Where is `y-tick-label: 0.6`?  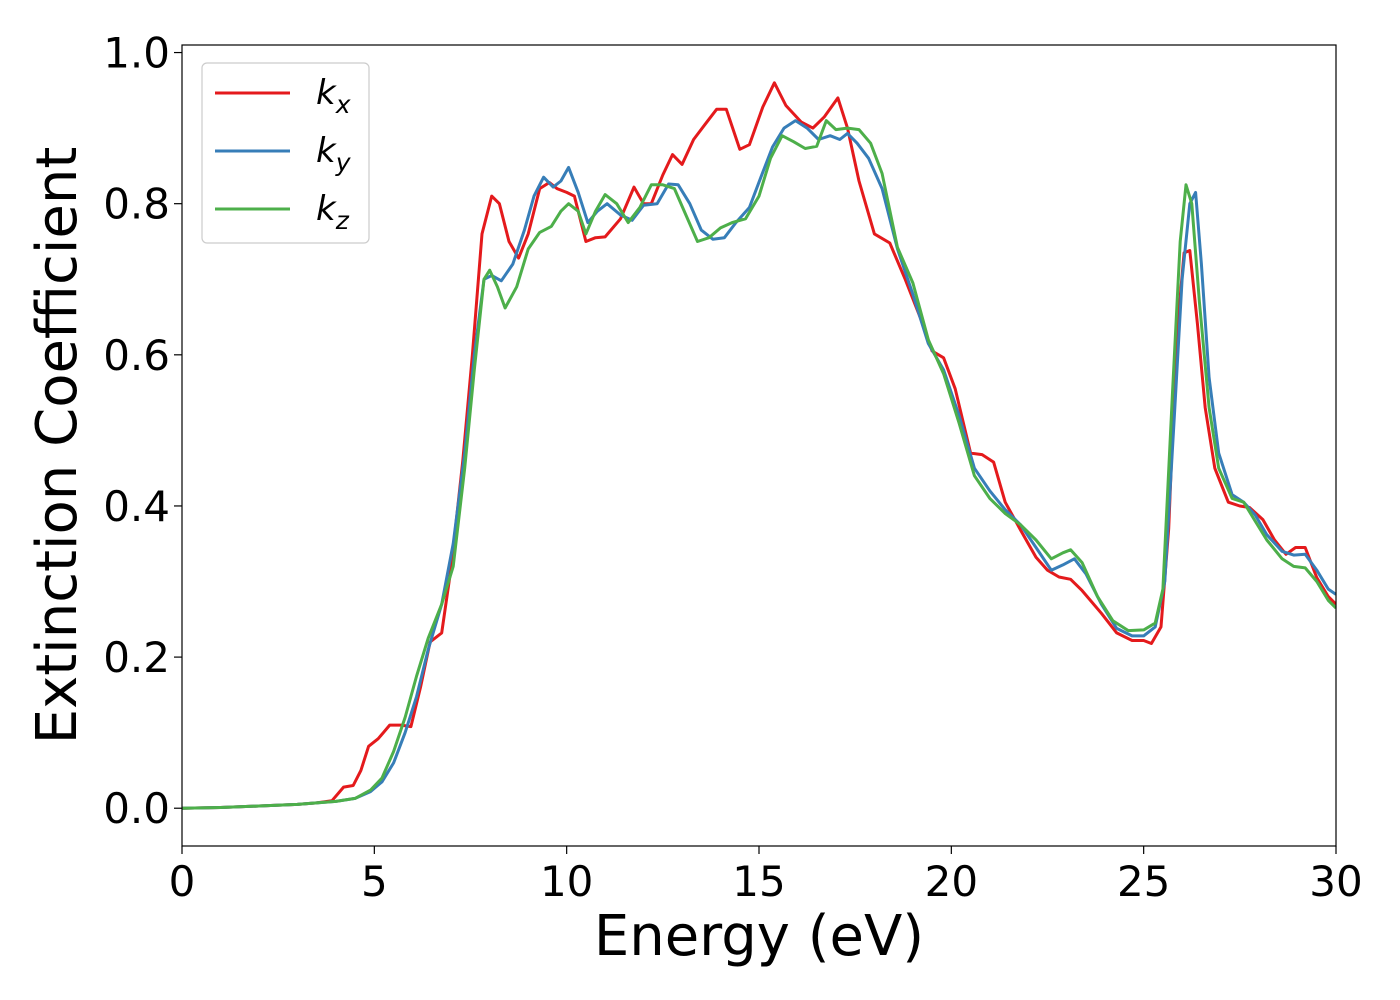
y-tick-label: 0.6 is located at coordinates (136, 355).